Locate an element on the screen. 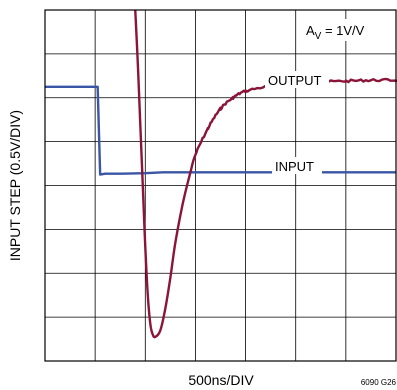 The height and width of the screenshot is (390, 397). gain-annotation: AV = 1V/V is located at coordinates (335, 32).